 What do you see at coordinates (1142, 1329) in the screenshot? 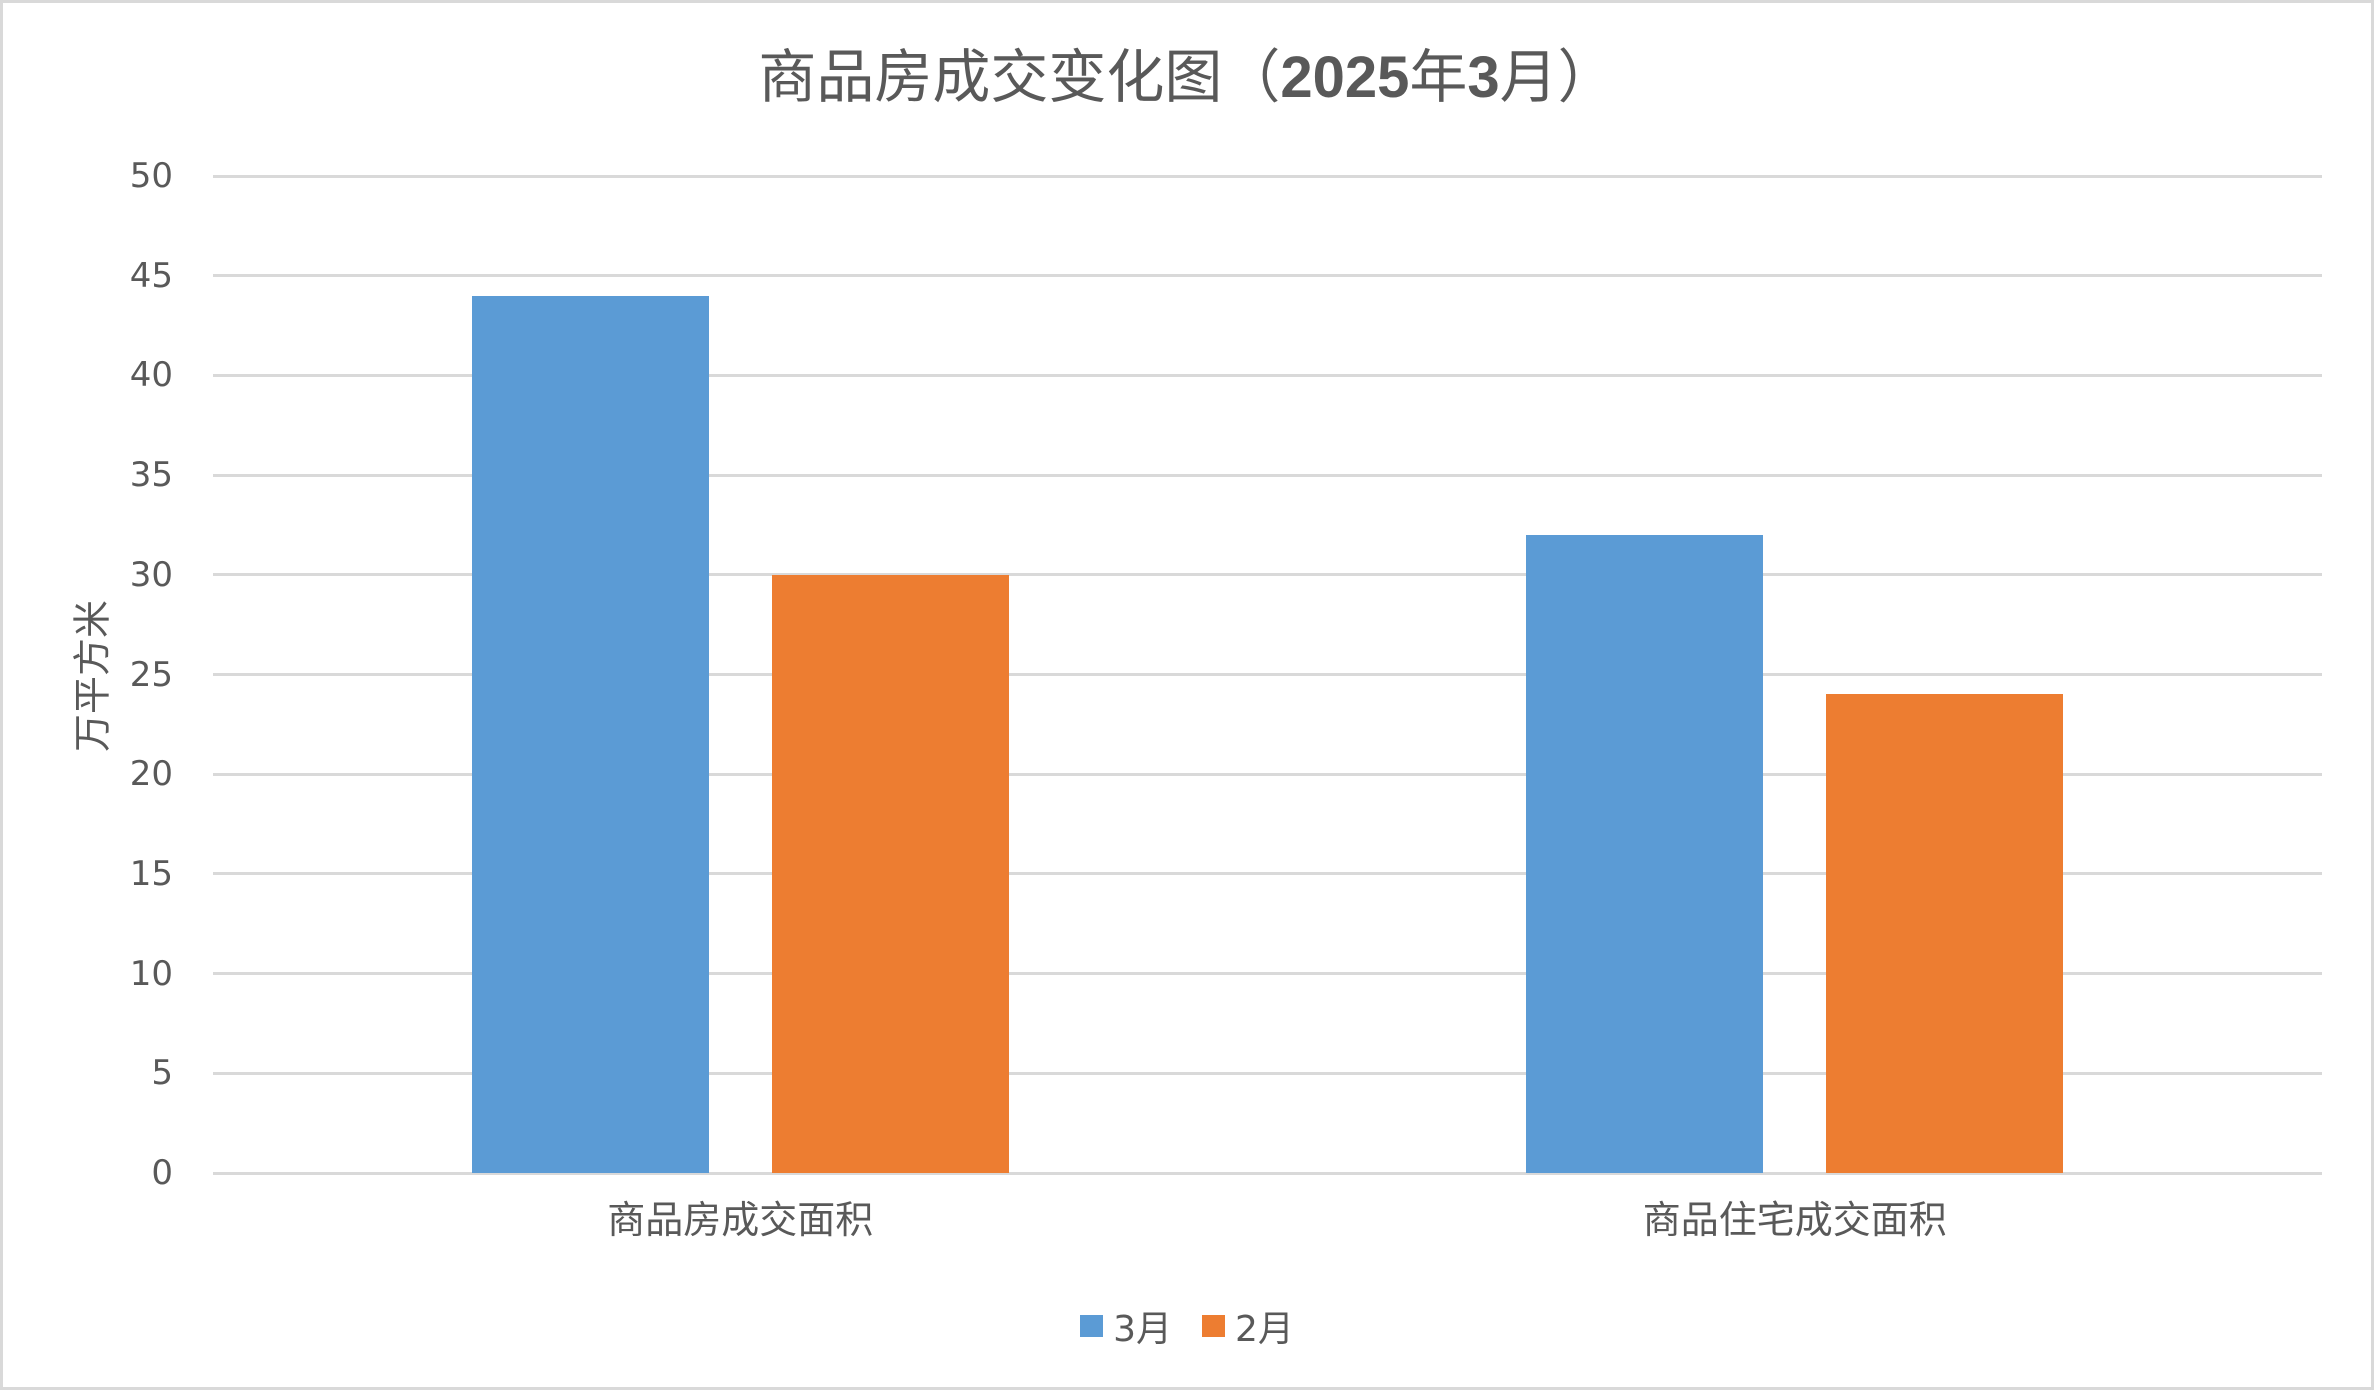
I see `legend-label: 3月` at bounding box center [1142, 1329].